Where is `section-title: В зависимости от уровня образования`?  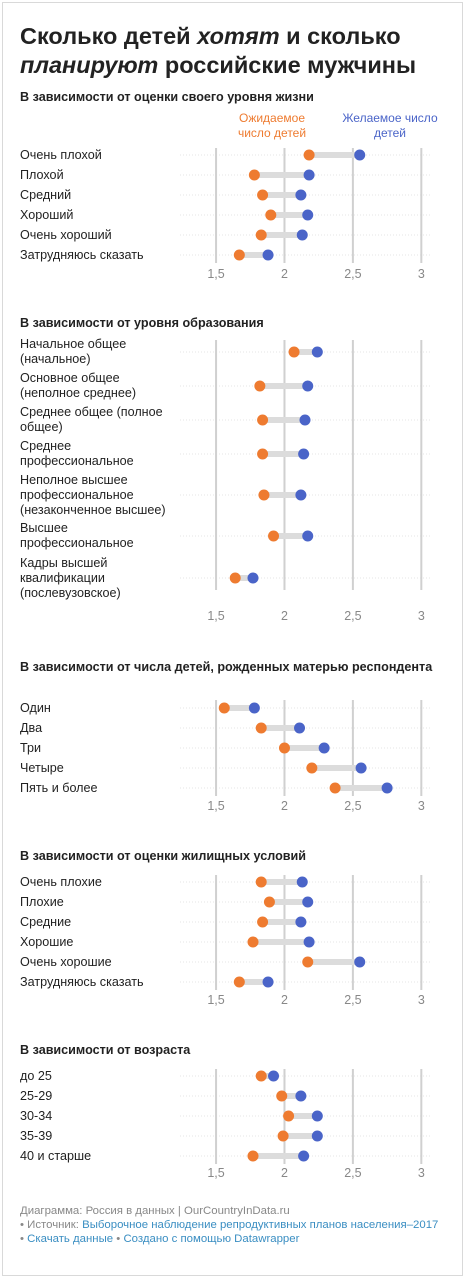
section-title: В зависимости от уровня образования is located at coordinates (142, 323).